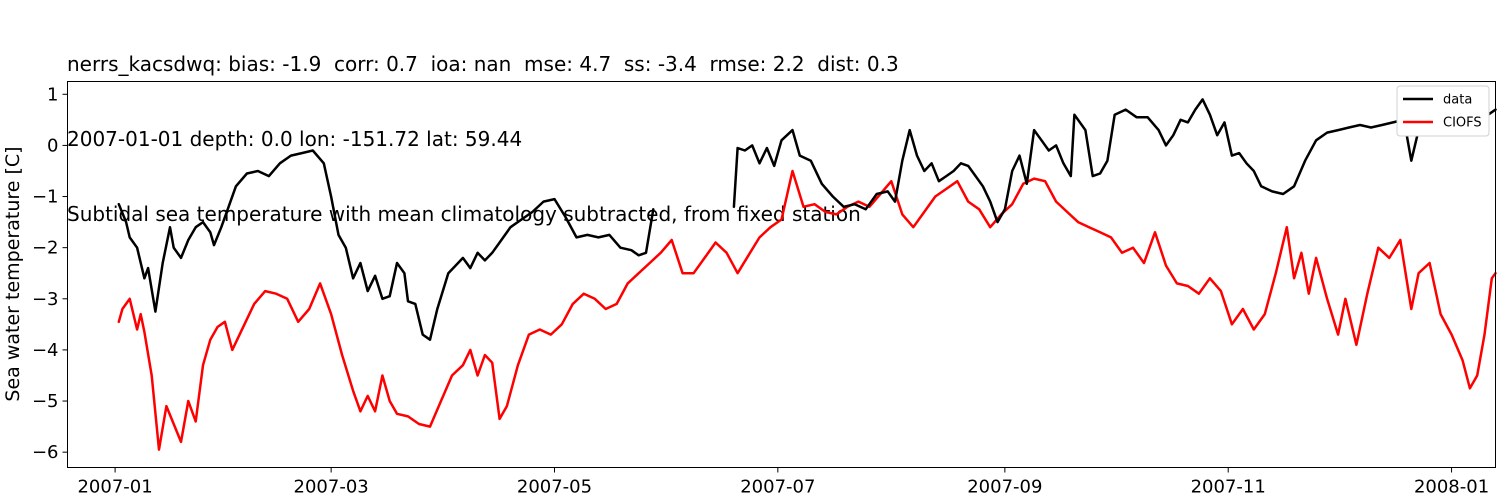 This screenshot has height=500, width=1500. I want to click on y-axis-label: Sea water temperature [C], so click(13, 273).